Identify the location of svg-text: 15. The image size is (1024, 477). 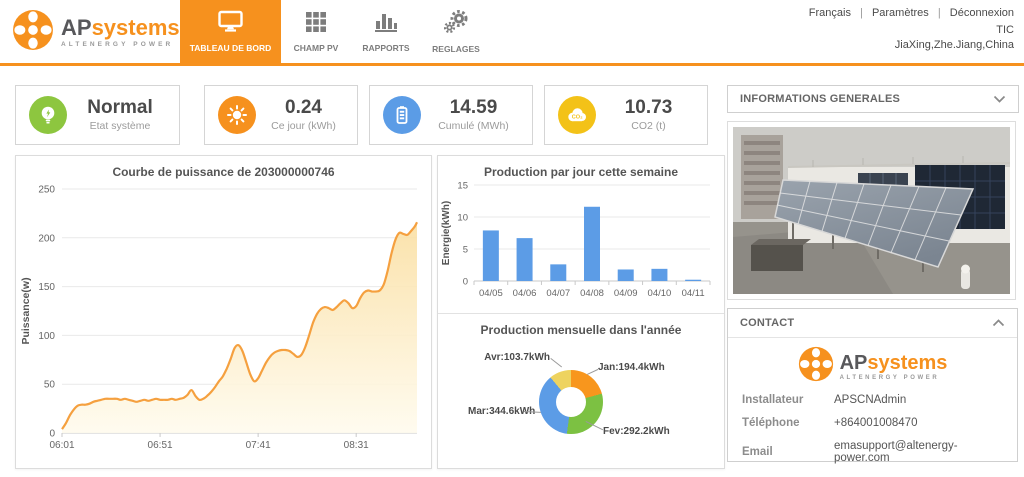
(462, 186).